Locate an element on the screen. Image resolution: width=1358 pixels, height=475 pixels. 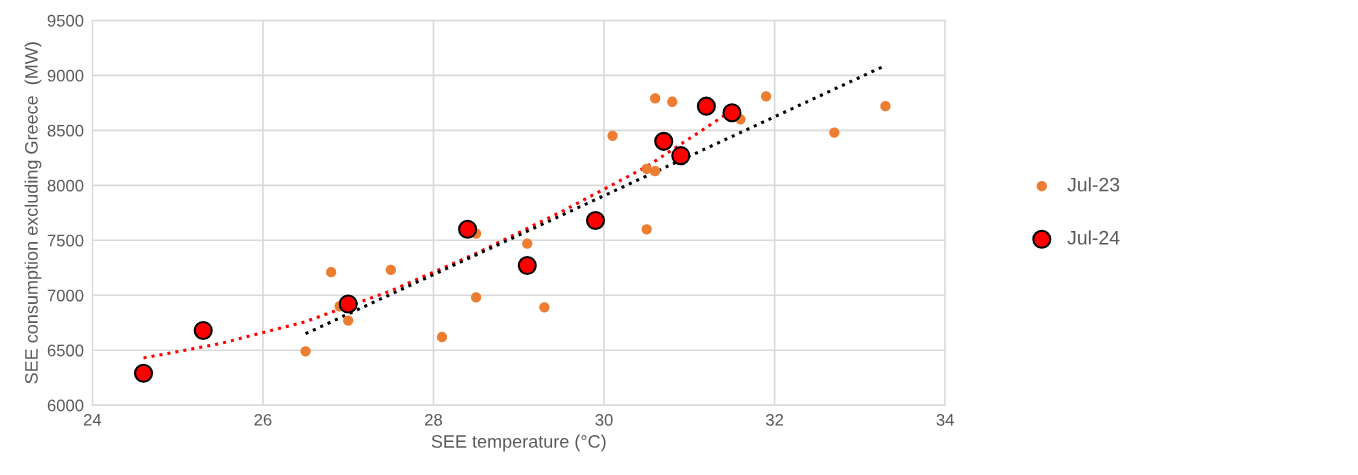
y-tick-label: 8500 is located at coordinates (65, 130).